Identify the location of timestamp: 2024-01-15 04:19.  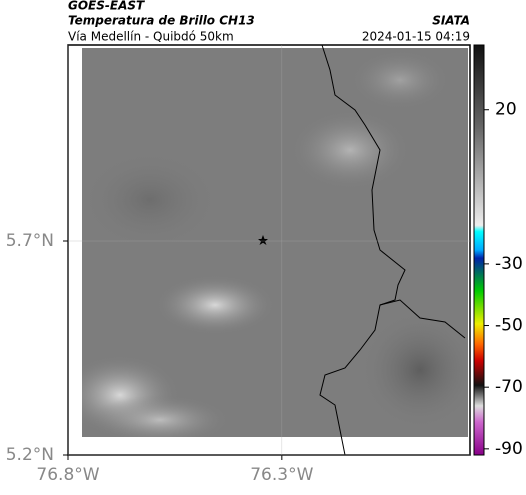
(416, 37).